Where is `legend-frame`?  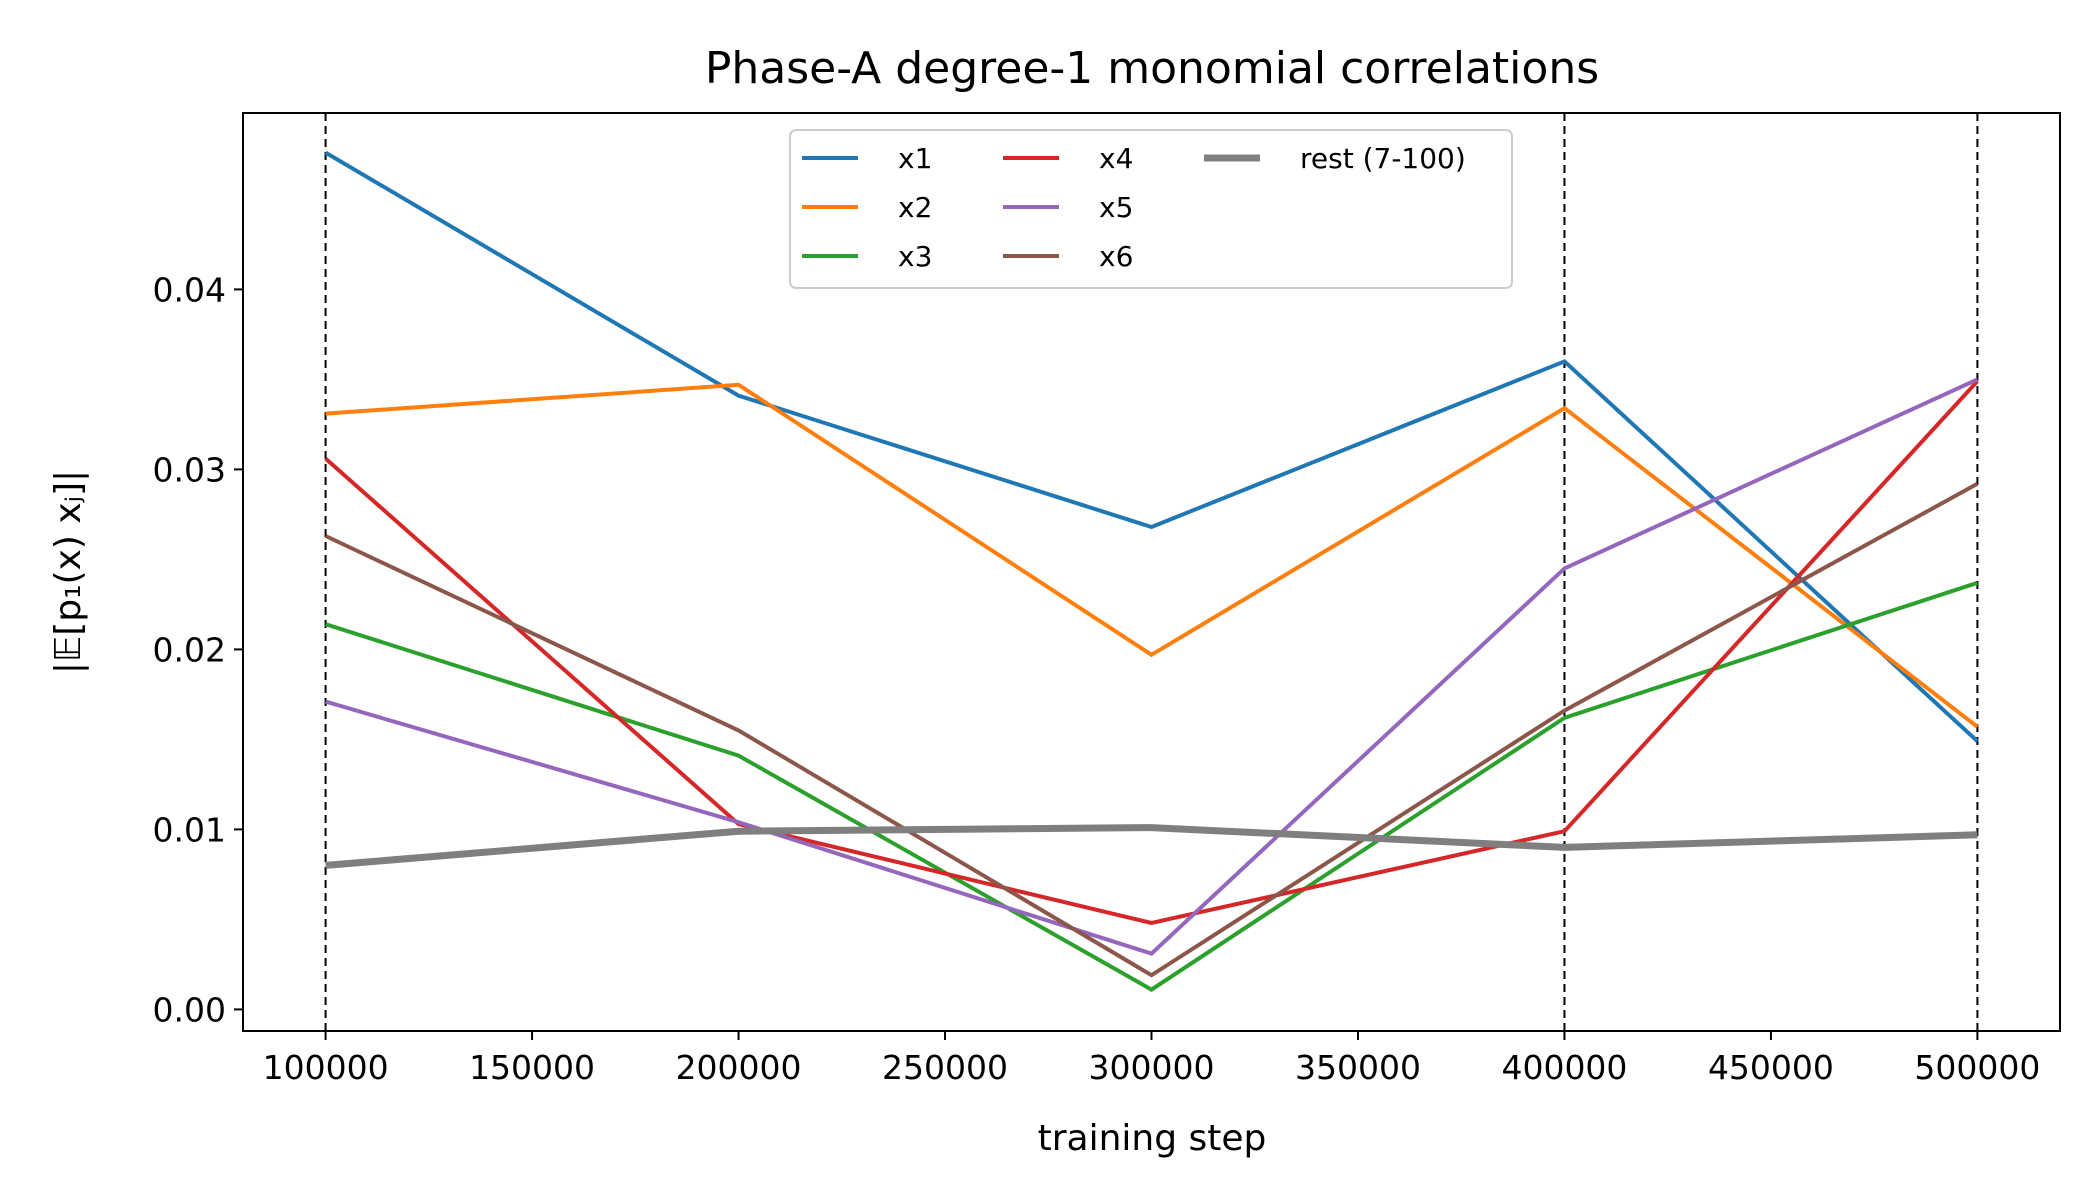
legend-frame is located at coordinates (1151, 209).